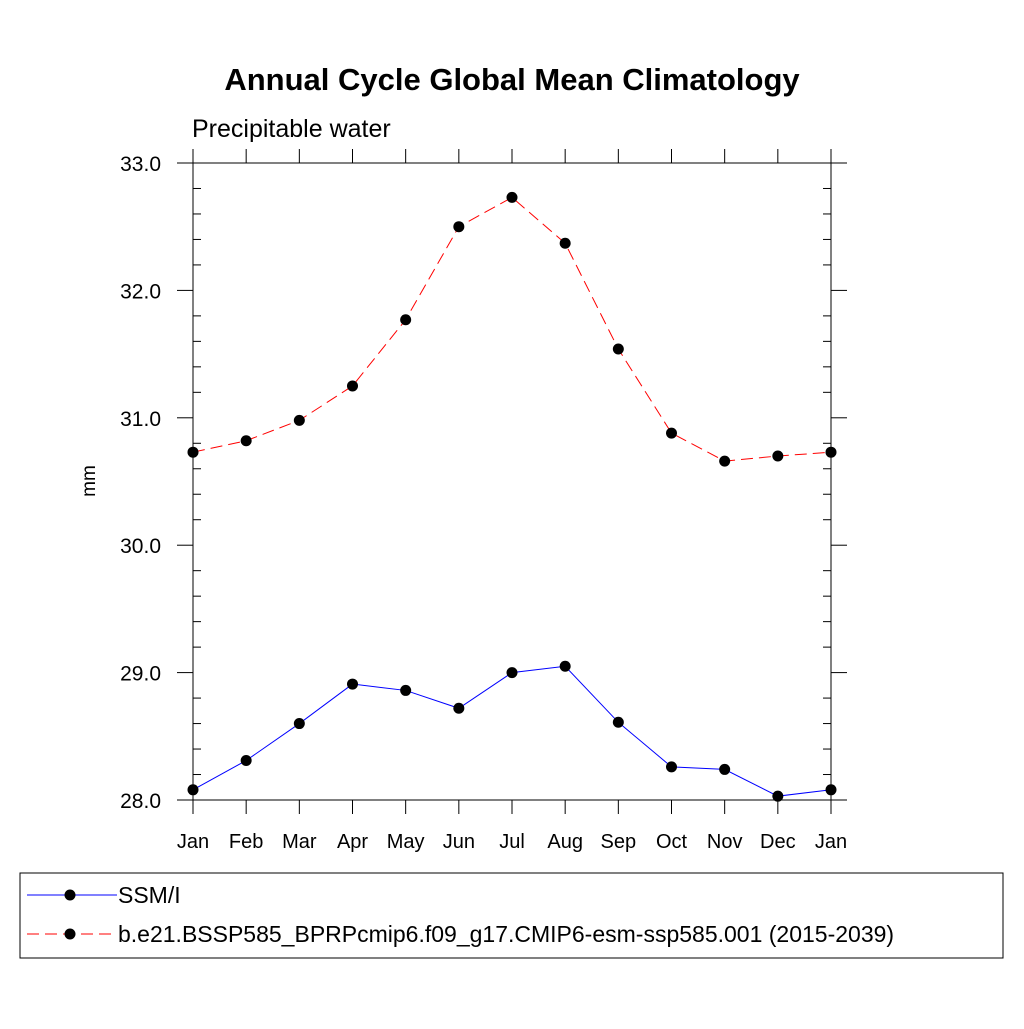 This screenshot has height=1029, width=1024. What do you see at coordinates (619, 842) in the screenshot?
I see `x-tick-label: Sep` at bounding box center [619, 842].